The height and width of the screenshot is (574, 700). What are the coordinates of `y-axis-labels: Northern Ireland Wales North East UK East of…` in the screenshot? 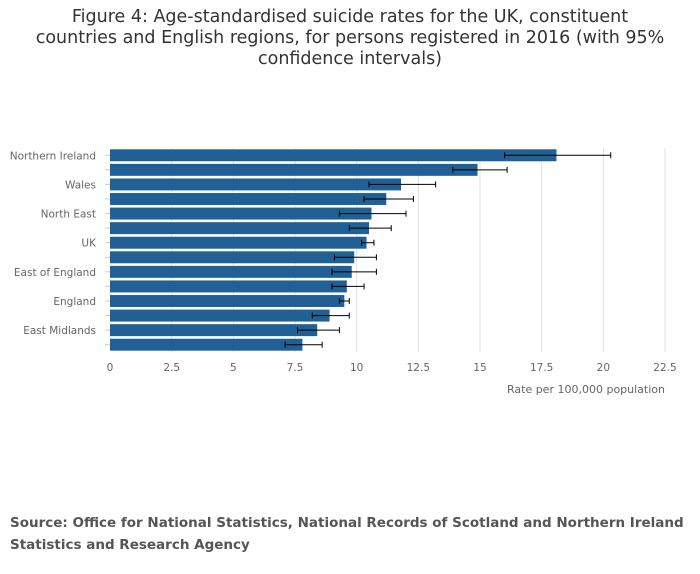 It's located at (60, 248).